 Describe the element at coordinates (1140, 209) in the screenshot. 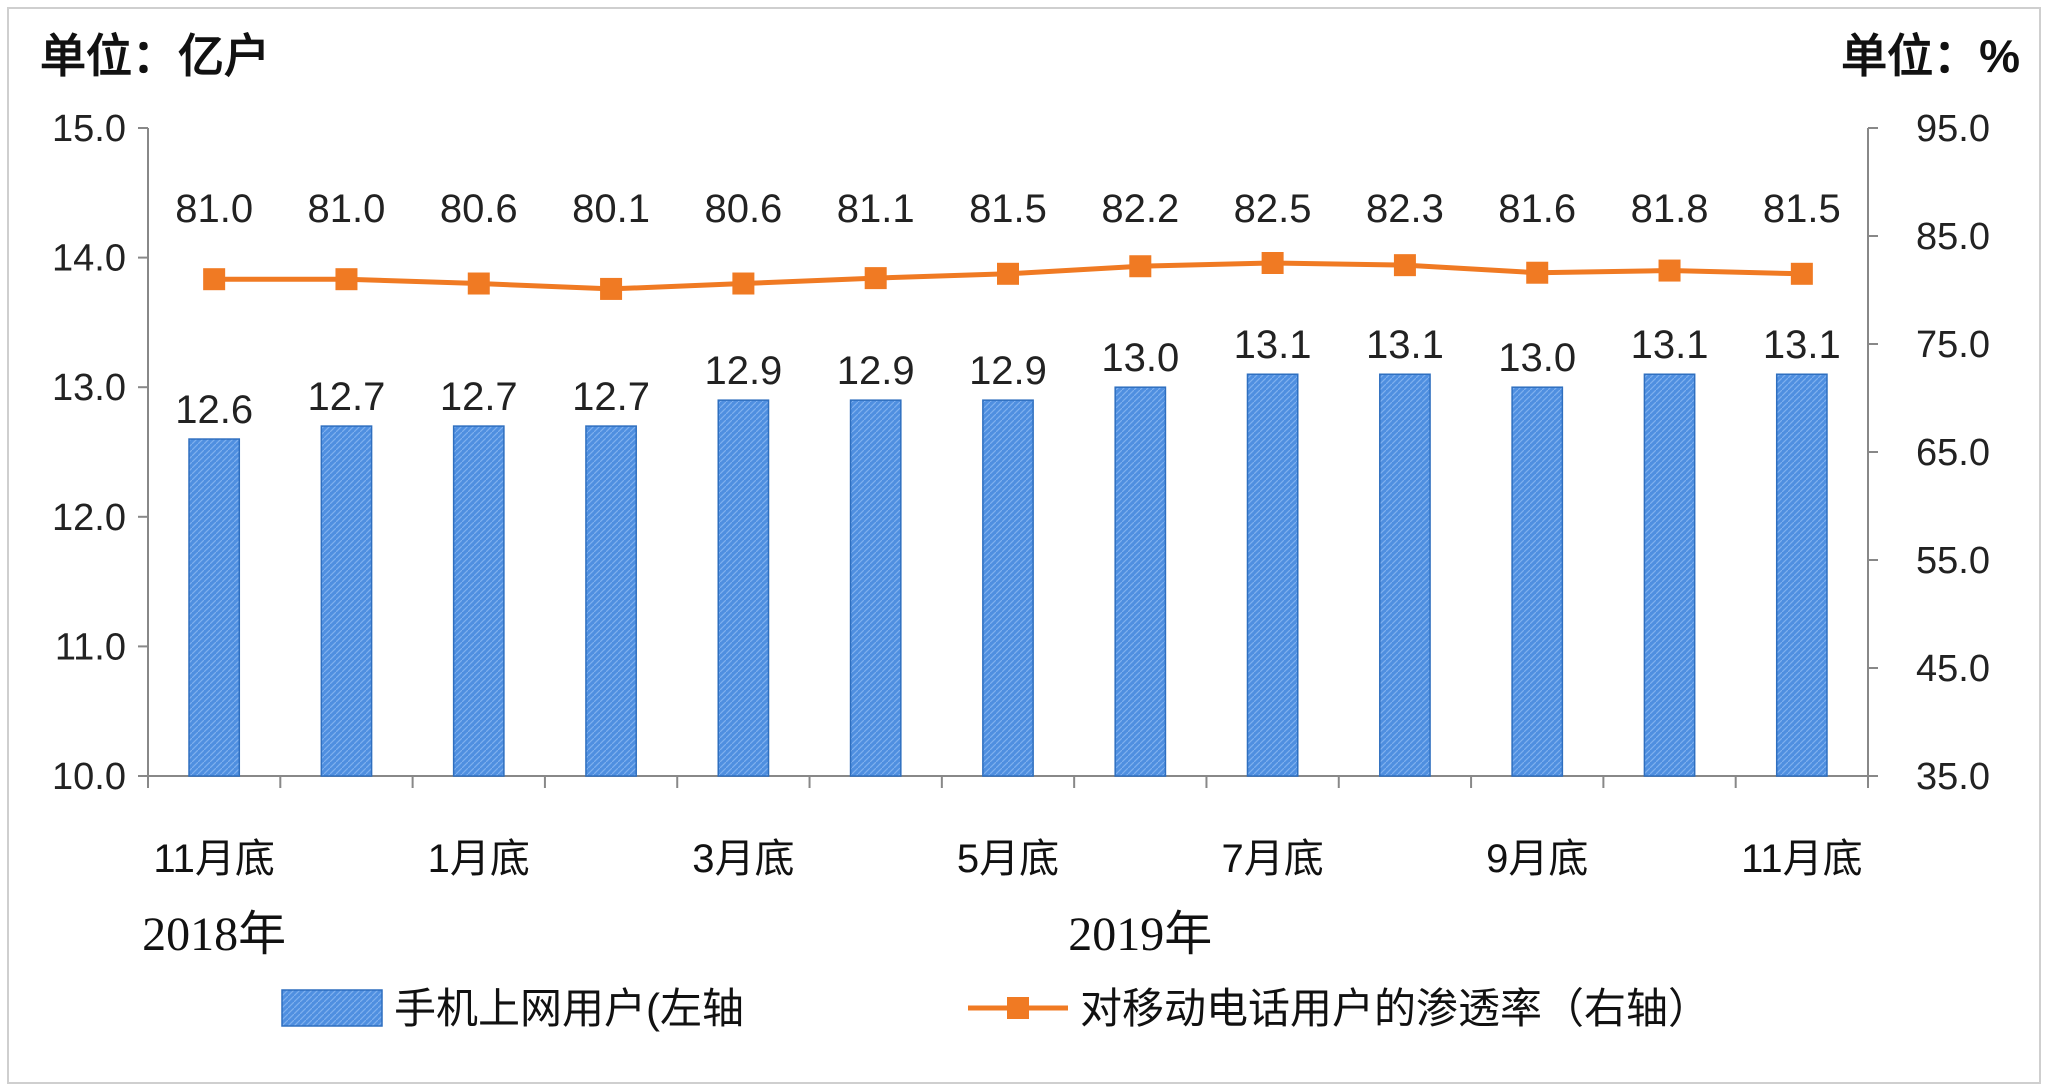

I see `line-data-label: 82.2` at that location.